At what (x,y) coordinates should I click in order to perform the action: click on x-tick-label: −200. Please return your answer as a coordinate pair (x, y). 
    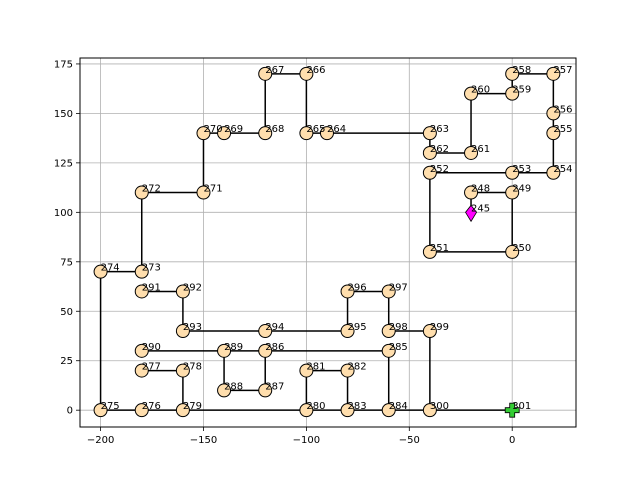
    Looking at the image, I should click on (100, 440).